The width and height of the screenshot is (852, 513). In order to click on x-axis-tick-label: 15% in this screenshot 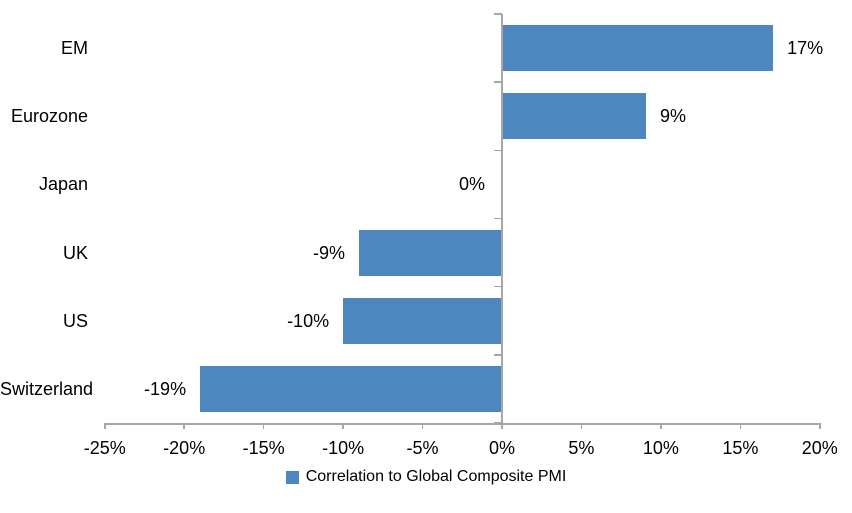, I will do `click(740, 448)`.